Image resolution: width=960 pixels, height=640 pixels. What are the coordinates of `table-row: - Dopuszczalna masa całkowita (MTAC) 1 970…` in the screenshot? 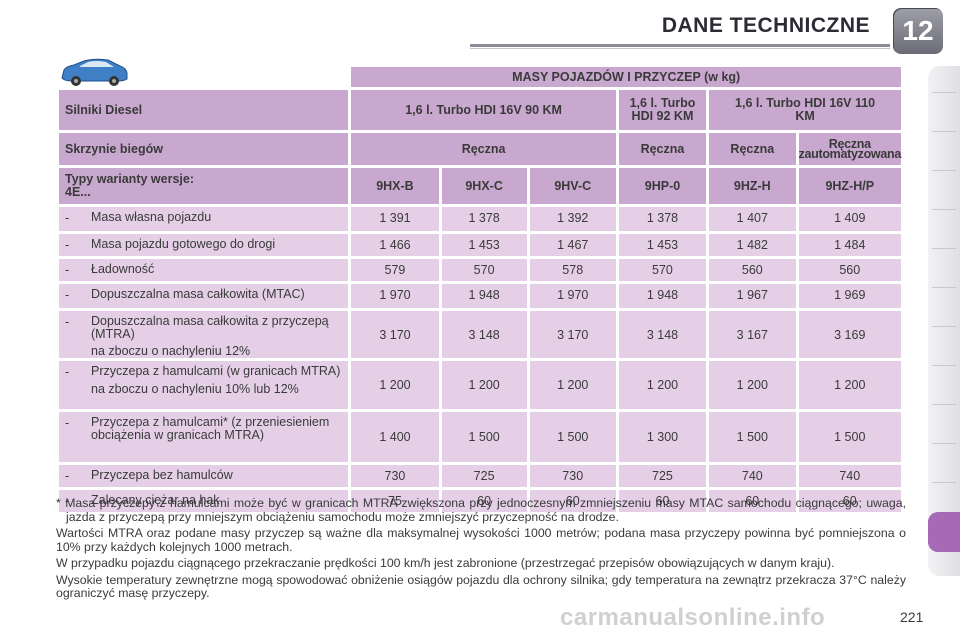 It's located at (480, 296).